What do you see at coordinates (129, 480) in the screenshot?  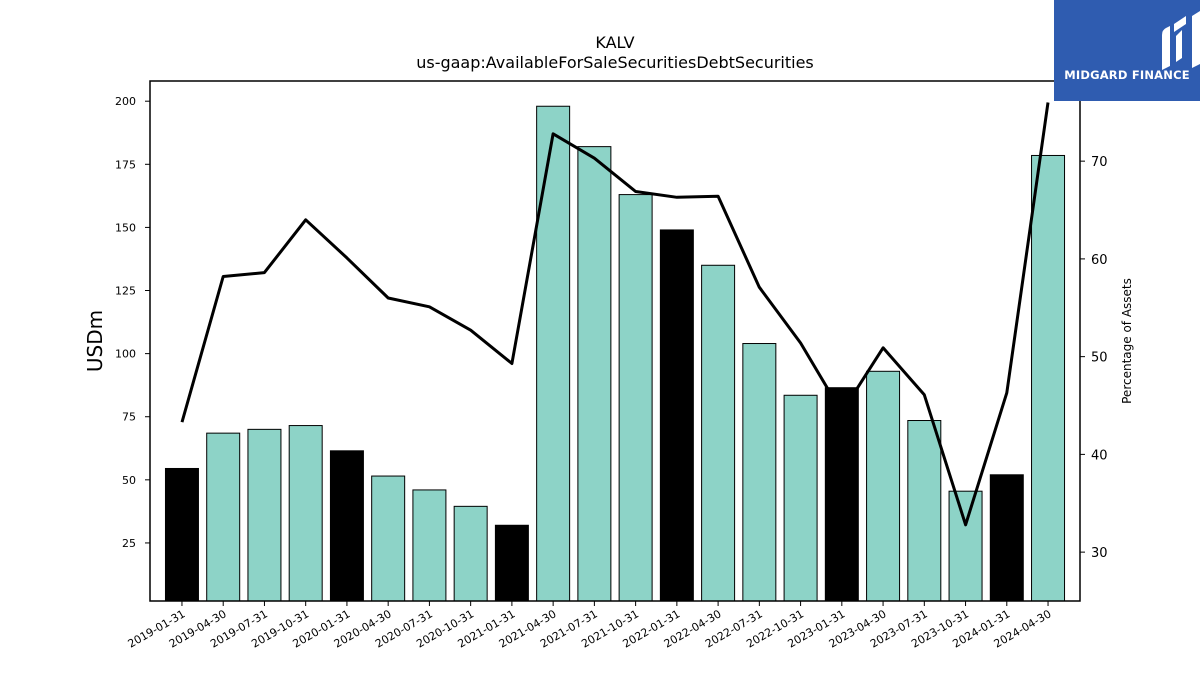 I see `y-tick-label: 50` at bounding box center [129, 480].